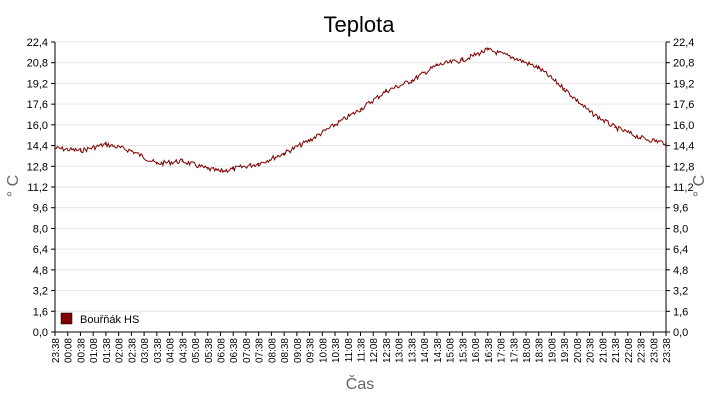 The height and width of the screenshot is (405, 720). What do you see at coordinates (360, 383) in the screenshot?
I see `x-axis-label: Čas` at bounding box center [360, 383].